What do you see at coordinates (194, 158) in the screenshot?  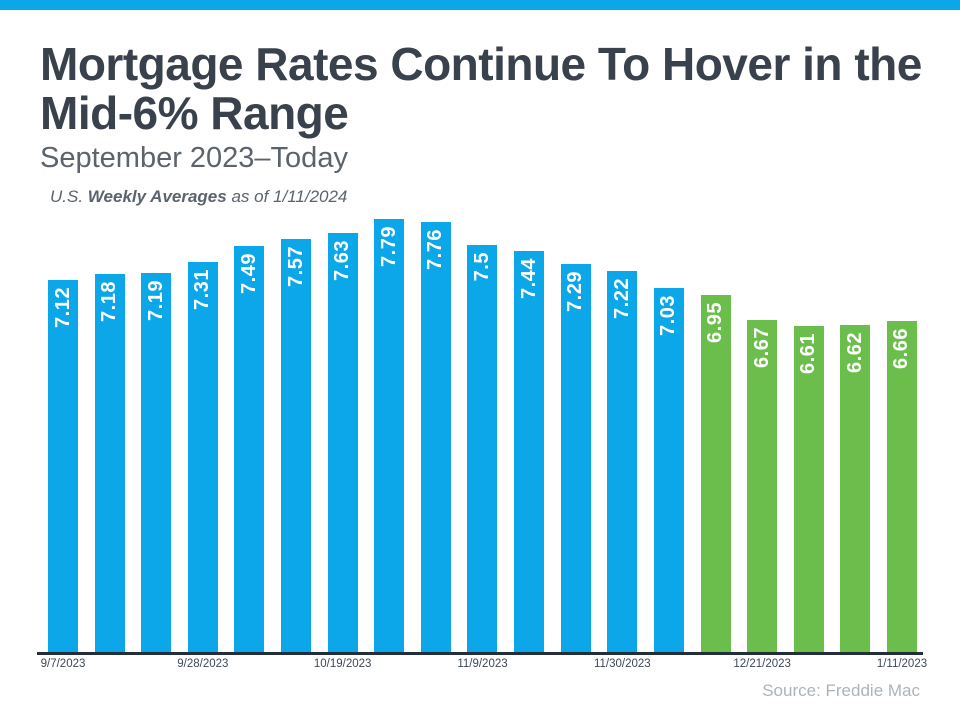 I see `chart-subtitle: September 2023–Today` at bounding box center [194, 158].